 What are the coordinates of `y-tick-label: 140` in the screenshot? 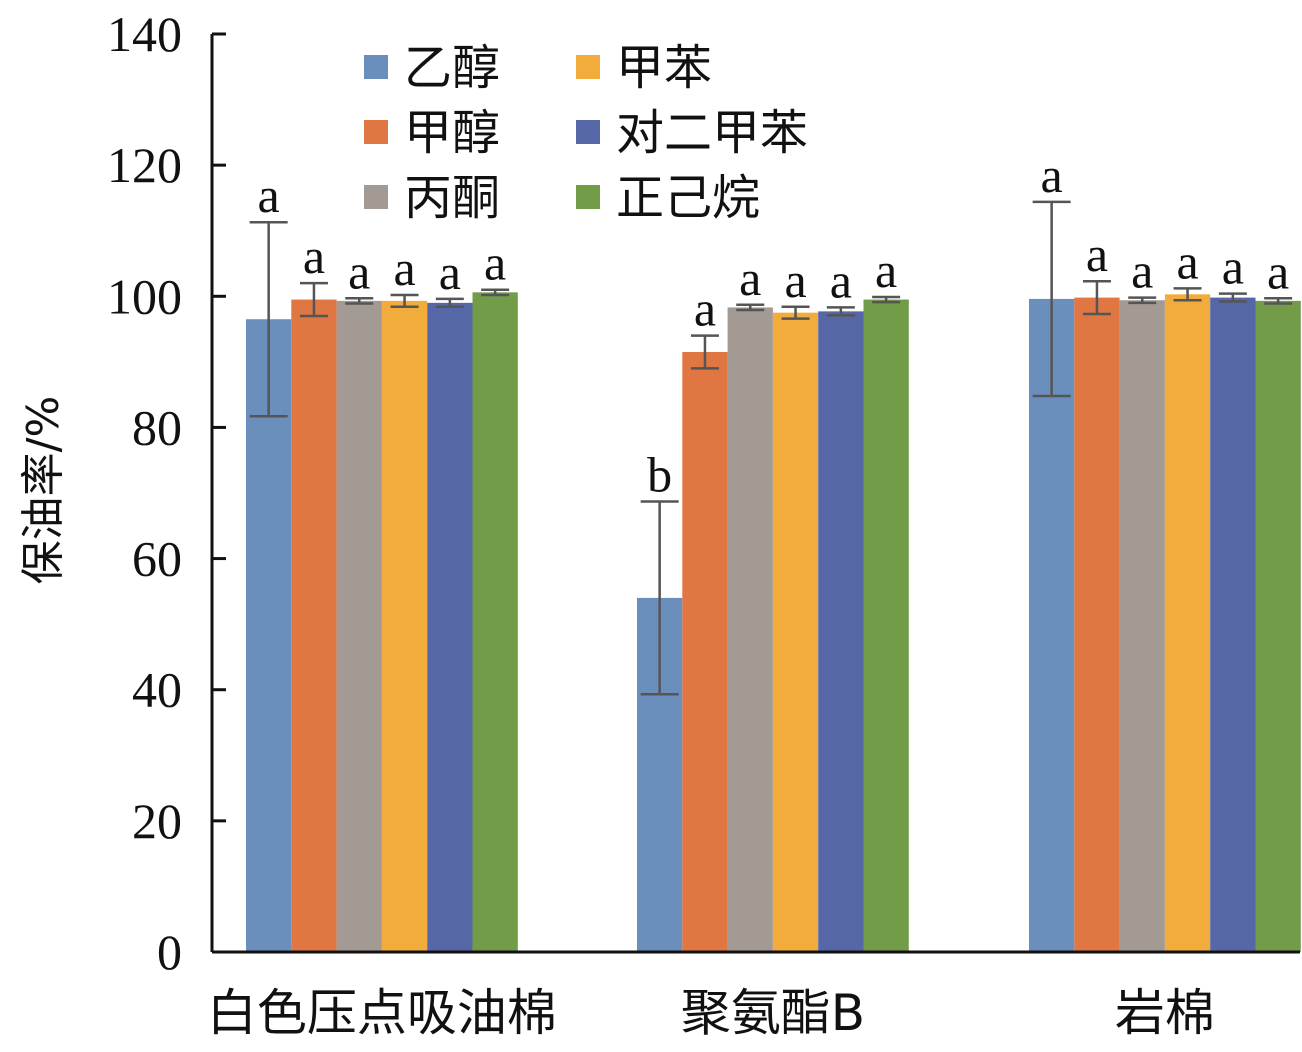 It's located at (144, 34).